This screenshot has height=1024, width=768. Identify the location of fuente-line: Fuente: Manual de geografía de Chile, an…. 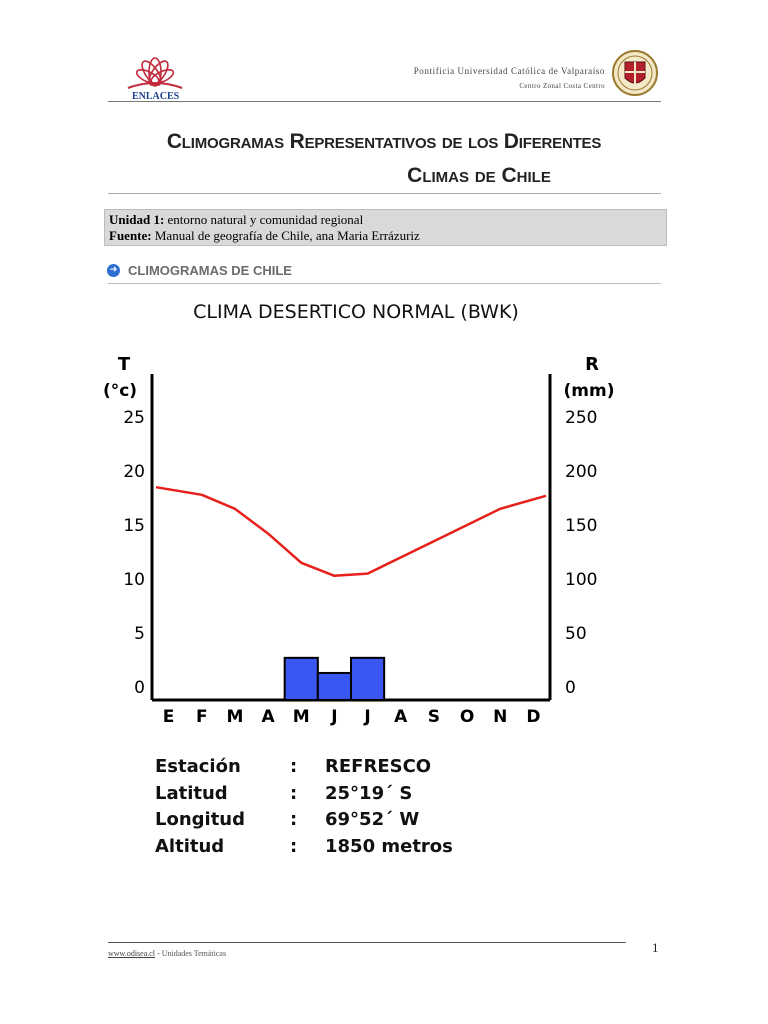
(385, 236).